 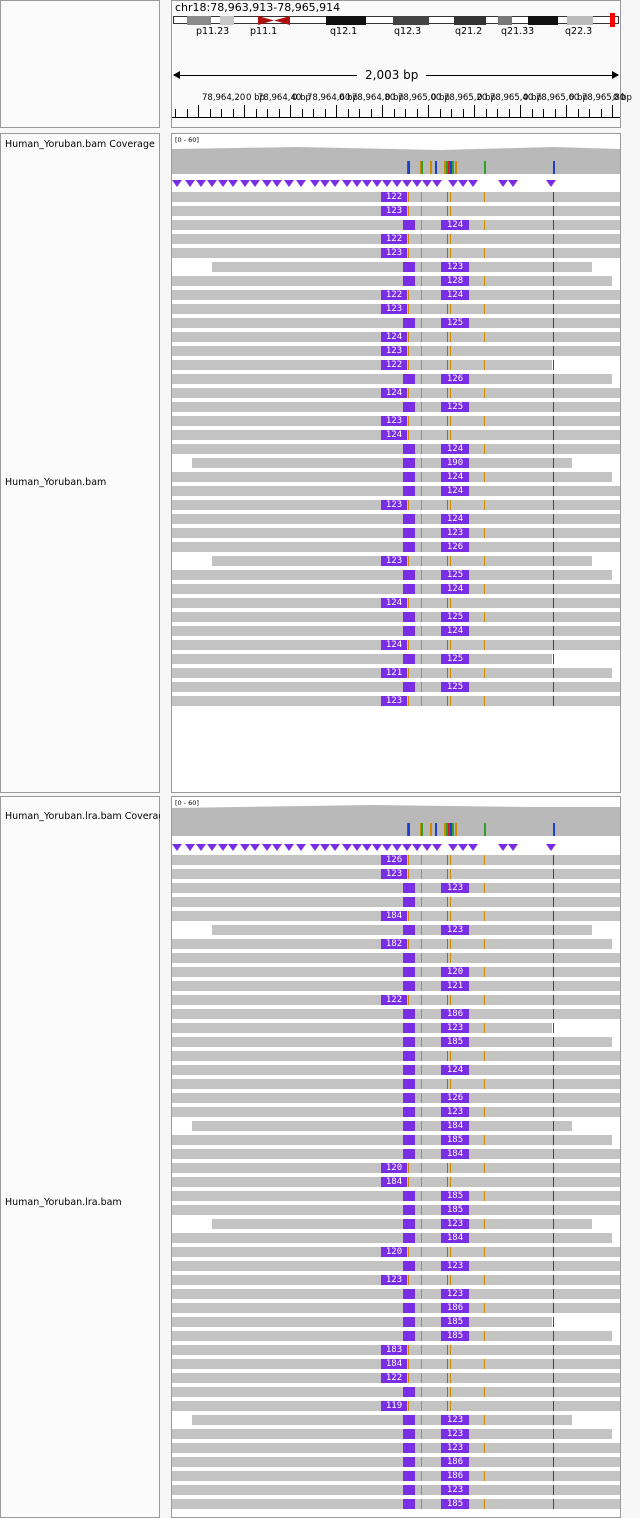 I want to click on insertion-label: 128, so click(x=455, y=281).